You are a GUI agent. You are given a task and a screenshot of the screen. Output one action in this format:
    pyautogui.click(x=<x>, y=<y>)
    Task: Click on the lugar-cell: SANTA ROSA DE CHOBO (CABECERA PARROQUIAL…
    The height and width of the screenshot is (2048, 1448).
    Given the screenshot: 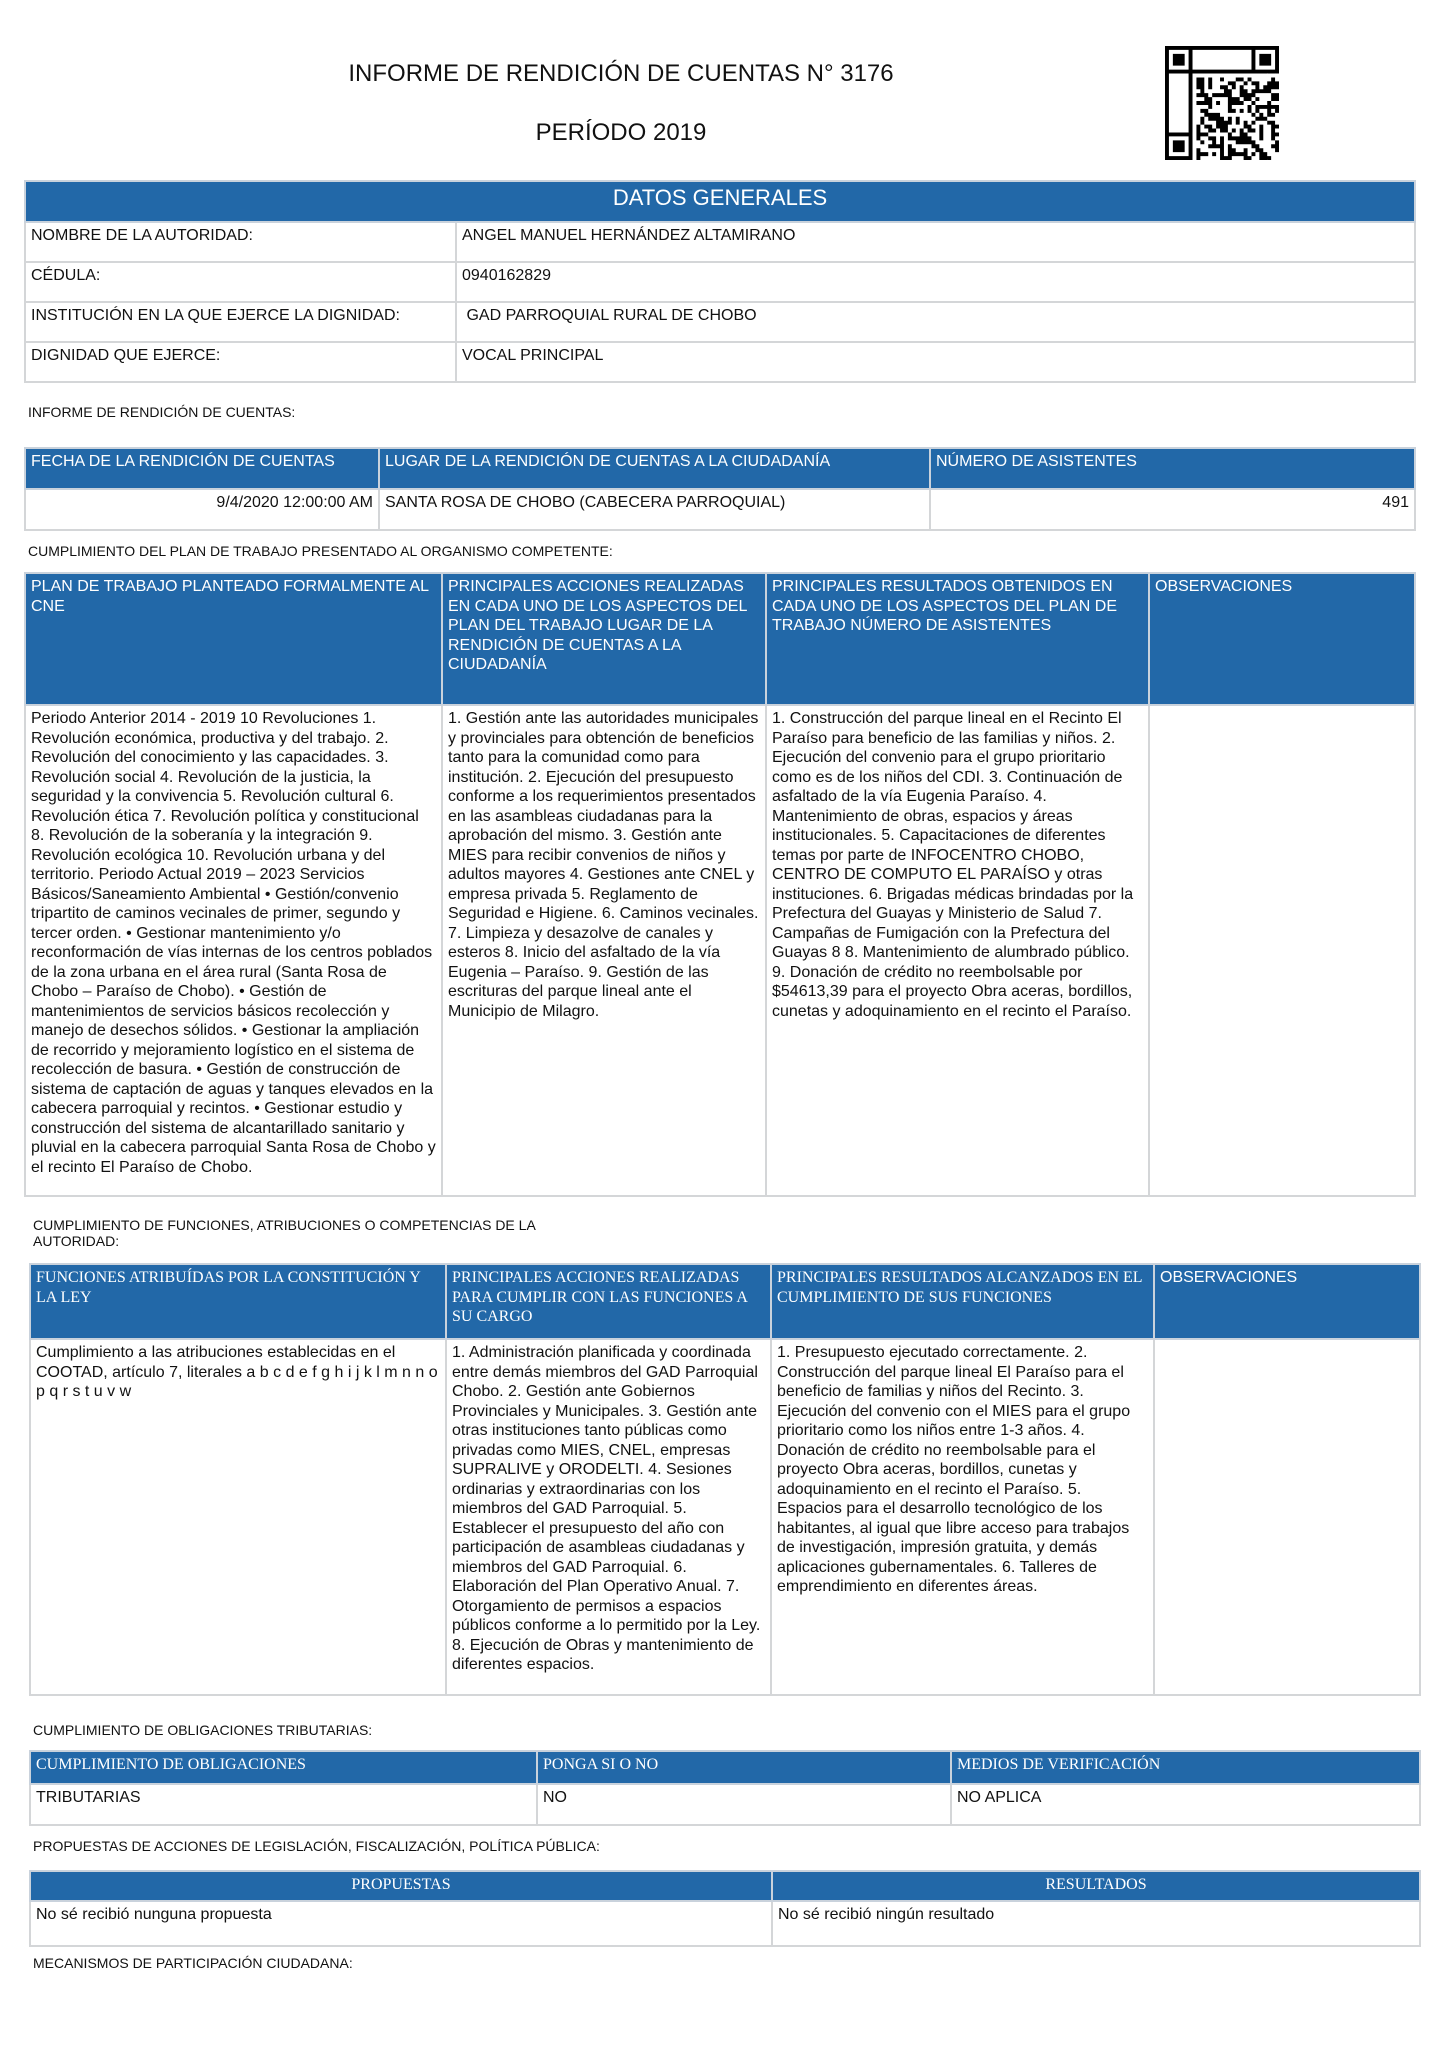 What is the action you would take?
    pyautogui.click(x=654, y=509)
    